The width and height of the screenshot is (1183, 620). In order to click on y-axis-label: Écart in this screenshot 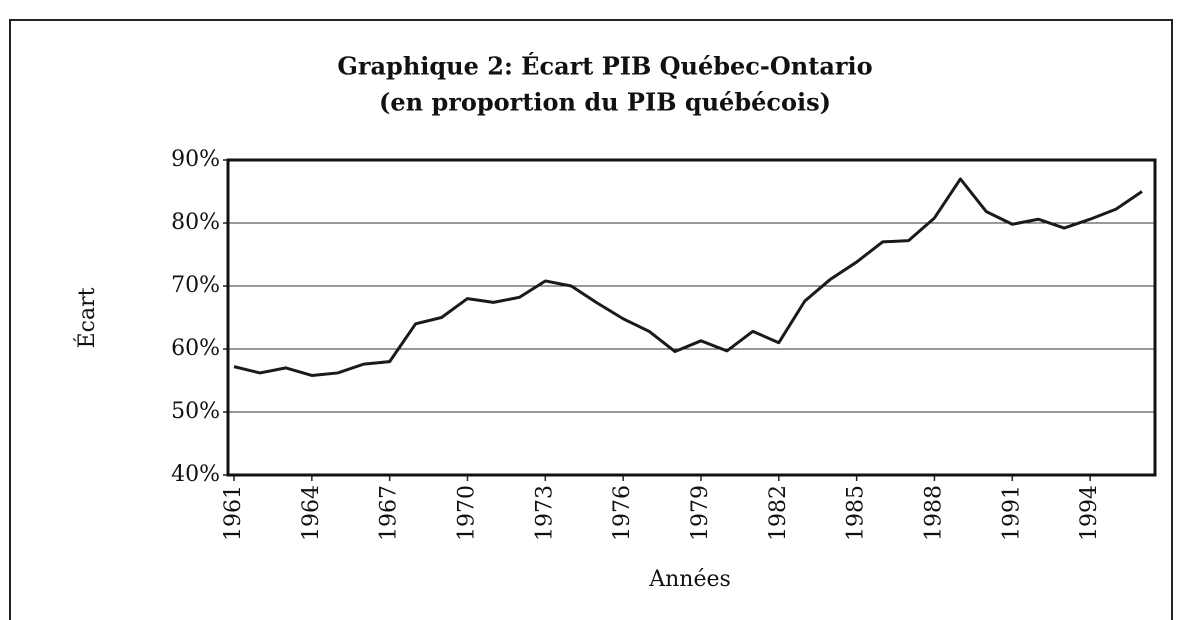, I will do `click(86, 317)`.